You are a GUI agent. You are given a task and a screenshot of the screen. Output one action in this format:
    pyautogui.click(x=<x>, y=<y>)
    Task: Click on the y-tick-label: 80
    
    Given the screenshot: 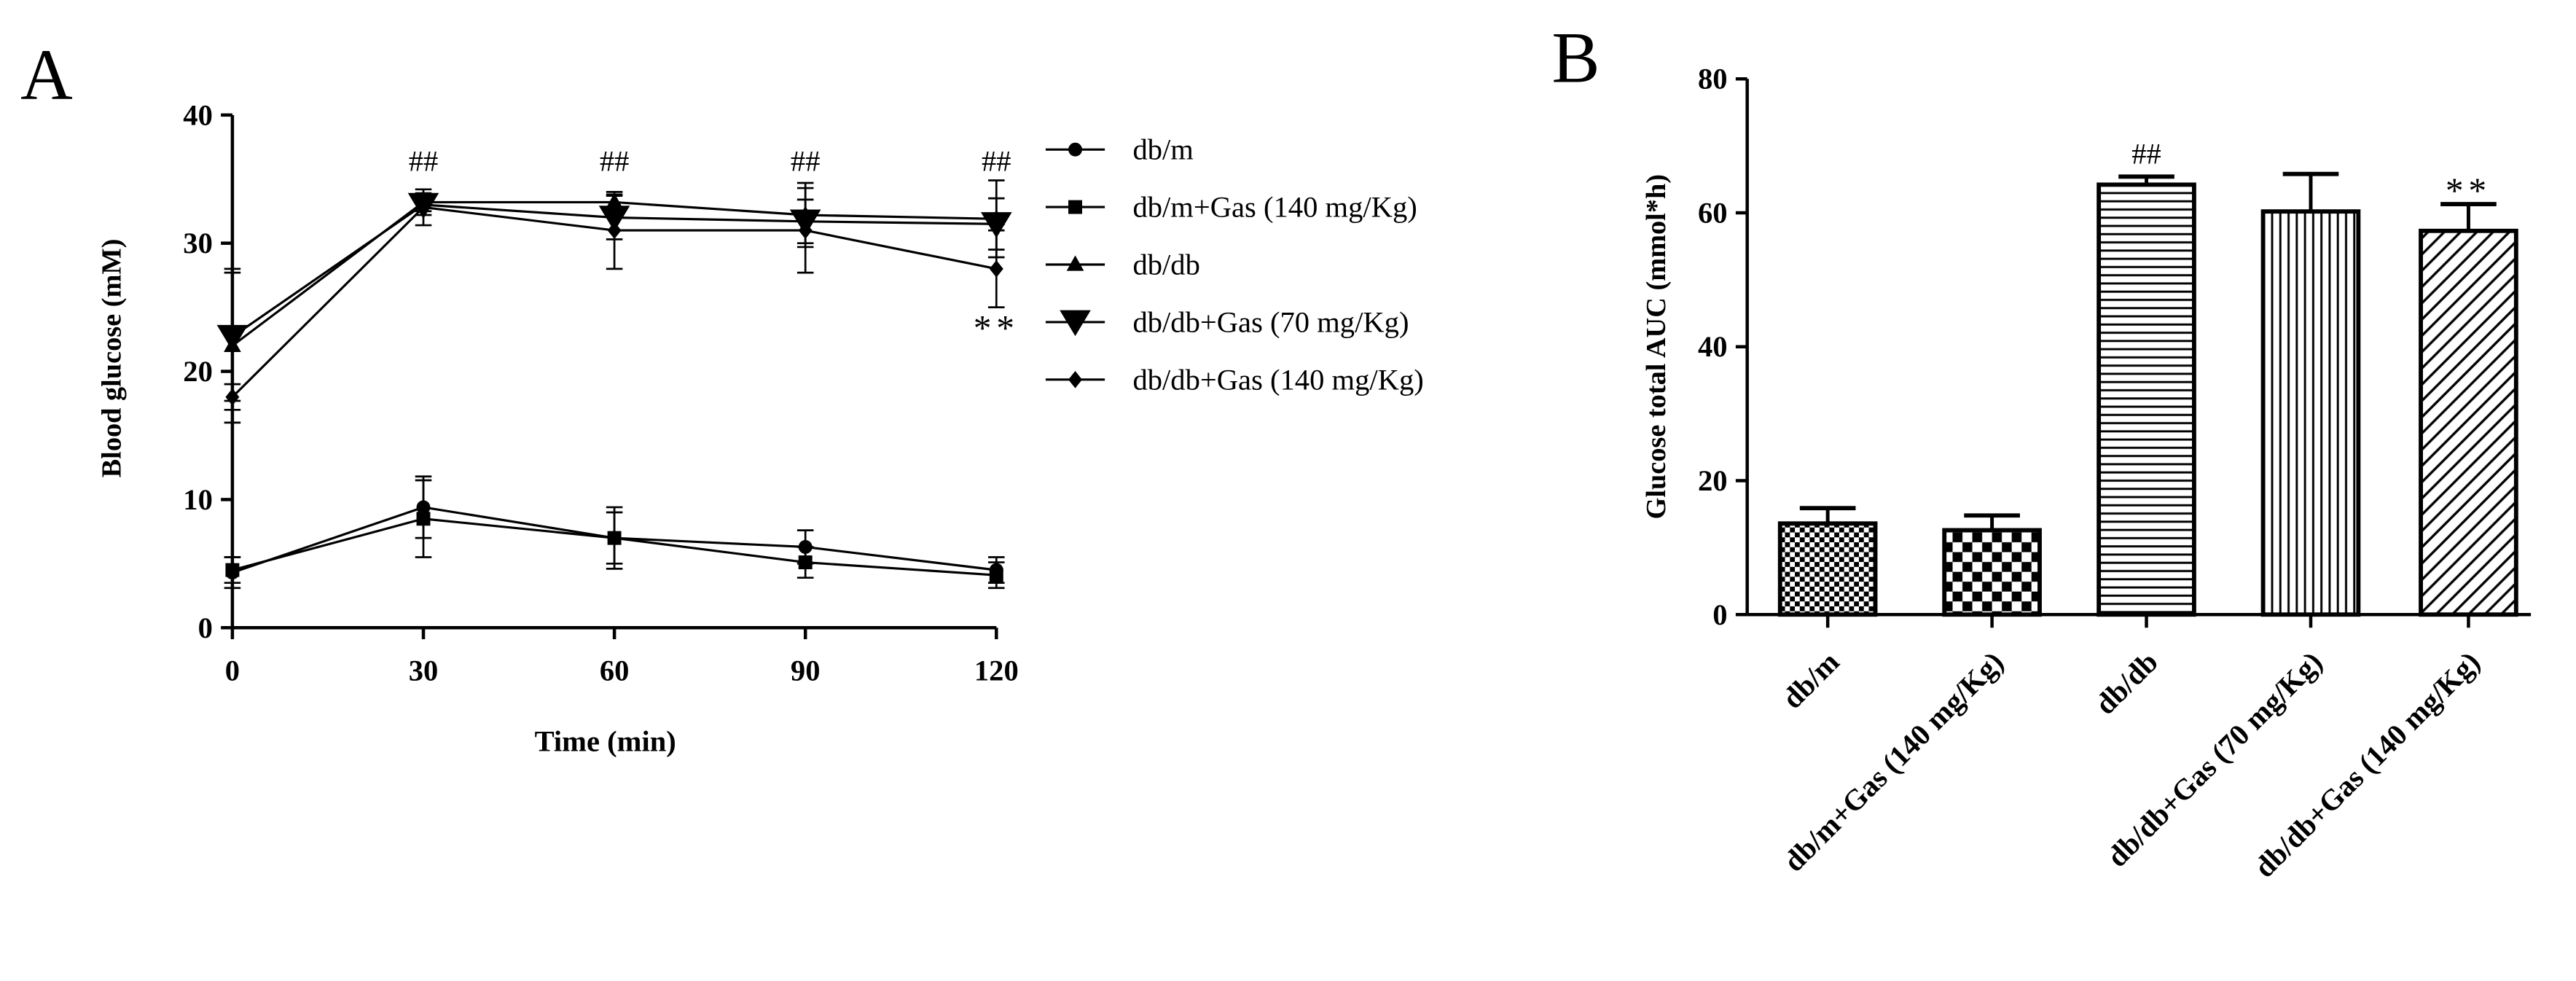 What is the action you would take?
    pyautogui.click(x=1713, y=79)
    